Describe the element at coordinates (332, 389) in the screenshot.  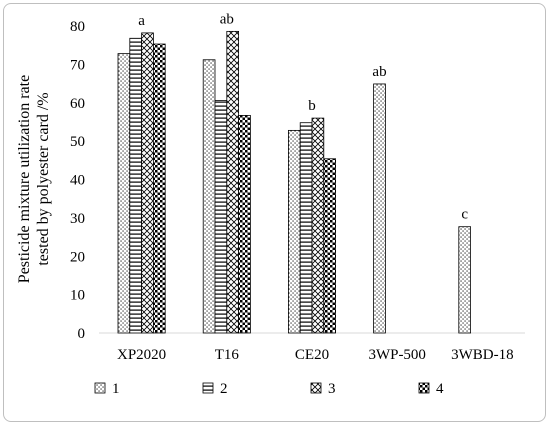
I see `legend-label: 3` at that location.